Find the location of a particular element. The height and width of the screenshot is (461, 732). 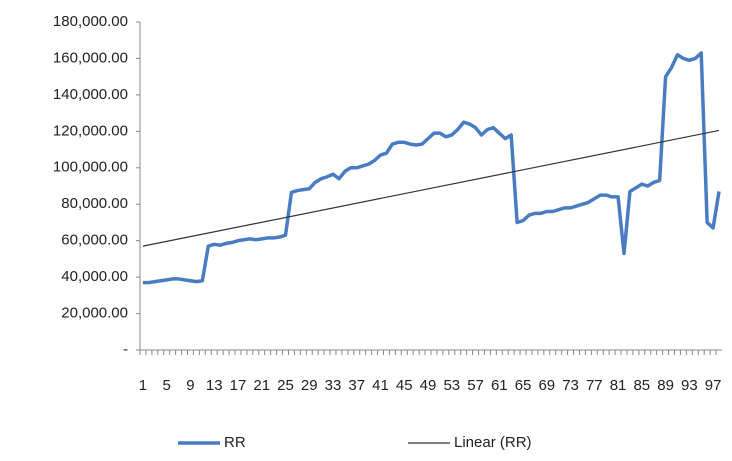

x-tick-label: 33 is located at coordinates (333, 385).